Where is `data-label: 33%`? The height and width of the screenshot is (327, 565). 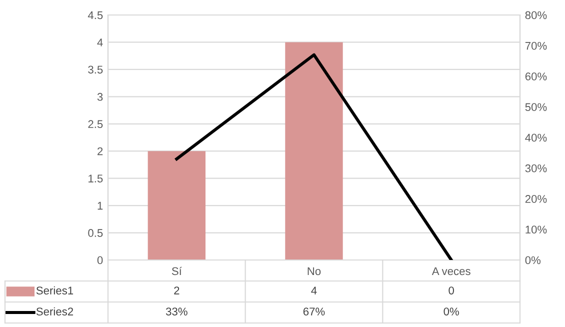
data-label: 33% is located at coordinates (177, 312).